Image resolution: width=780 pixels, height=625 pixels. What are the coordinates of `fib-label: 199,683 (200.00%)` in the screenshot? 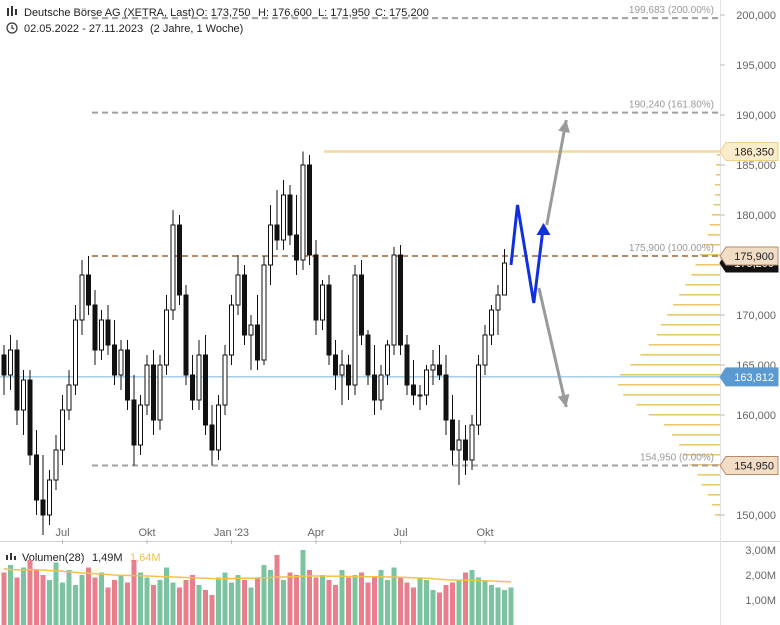 It's located at (671, 10).